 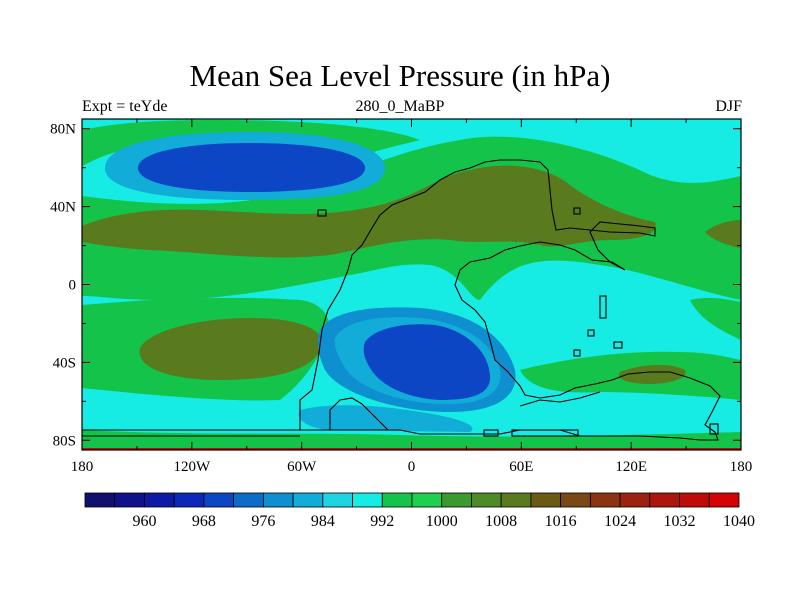 I want to click on contour-992-southern-ocean, so click(x=385, y=418).